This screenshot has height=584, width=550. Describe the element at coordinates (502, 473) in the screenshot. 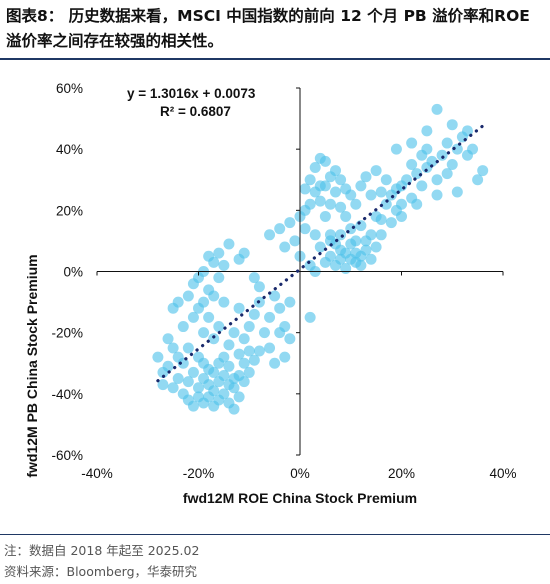

I see `x-tick-label-4: 40%` at that location.